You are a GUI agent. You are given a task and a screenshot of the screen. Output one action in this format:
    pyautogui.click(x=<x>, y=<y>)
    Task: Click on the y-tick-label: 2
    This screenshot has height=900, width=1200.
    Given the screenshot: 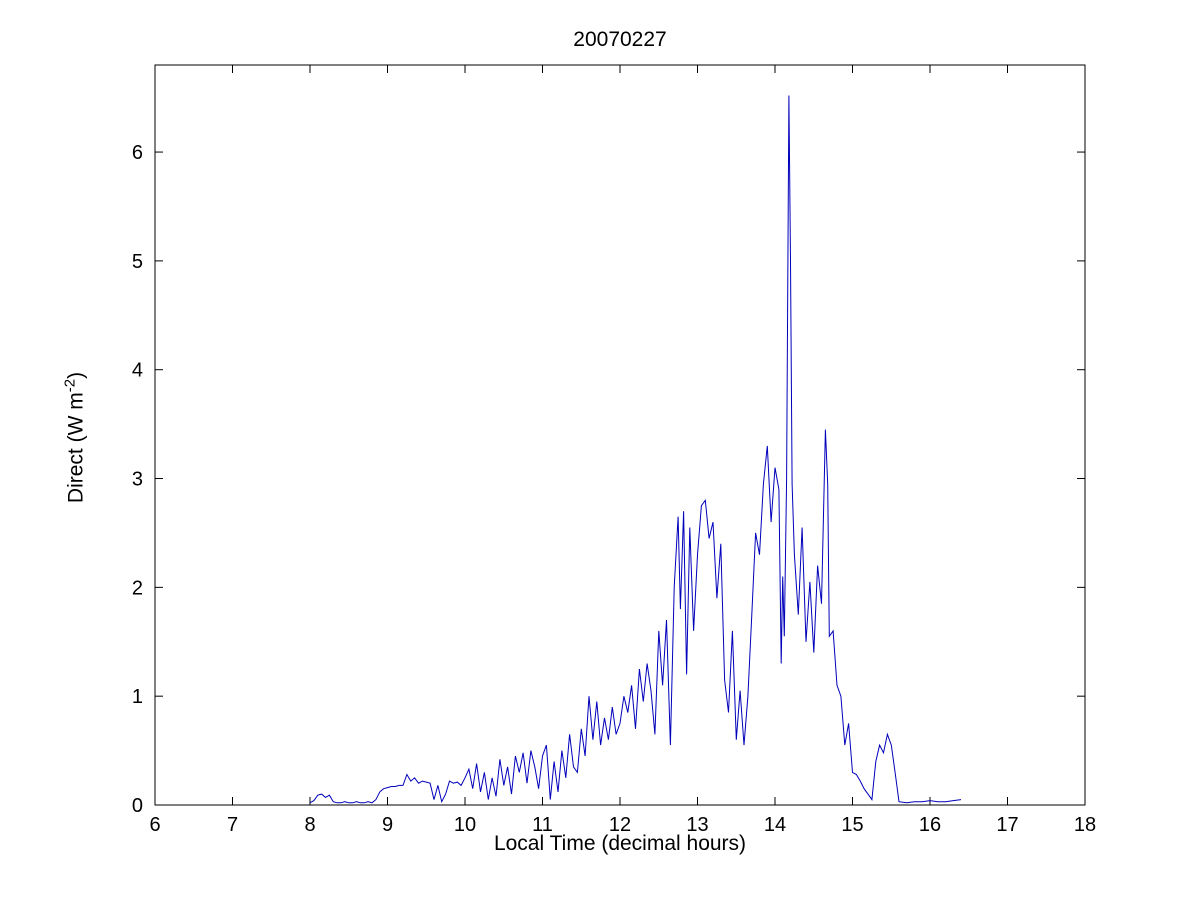 What is the action you would take?
    pyautogui.click(x=137, y=588)
    